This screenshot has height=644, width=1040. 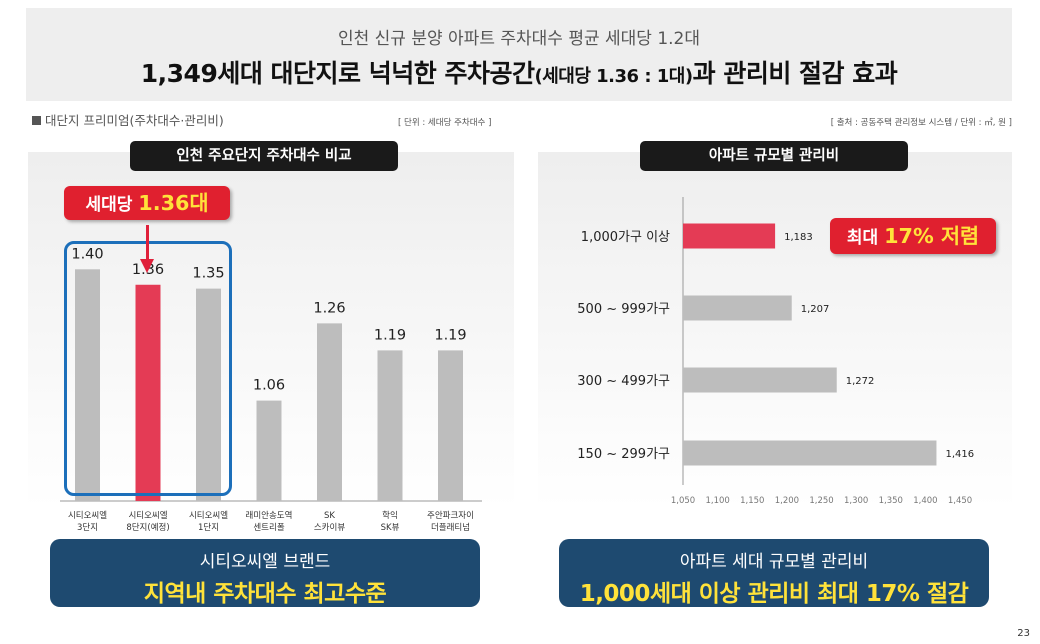 What do you see at coordinates (815, 309) in the screenshot?
I see `hbar-value-label-1: 1,207` at bounding box center [815, 309].